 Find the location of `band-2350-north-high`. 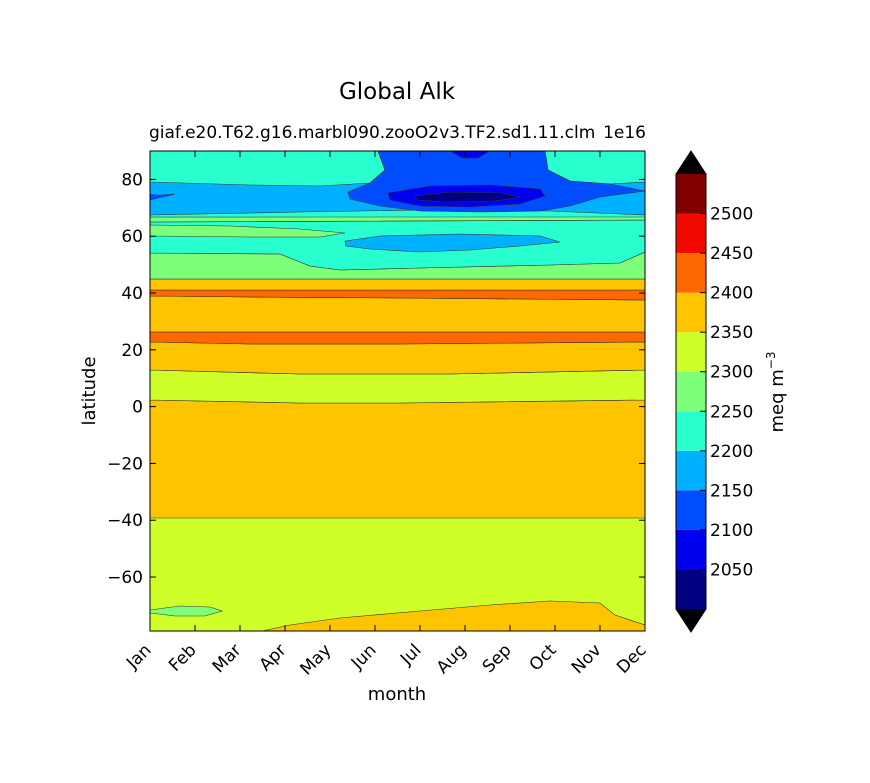

band-2350-north-high is located at coordinates (397, 284).